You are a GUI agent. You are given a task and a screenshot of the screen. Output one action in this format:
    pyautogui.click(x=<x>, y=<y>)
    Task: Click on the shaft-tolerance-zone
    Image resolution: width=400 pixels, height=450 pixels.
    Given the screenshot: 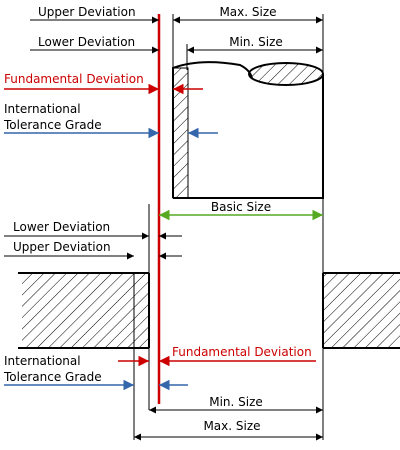 What is the action you would take?
    pyautogui.click(x=180, y=133)
    